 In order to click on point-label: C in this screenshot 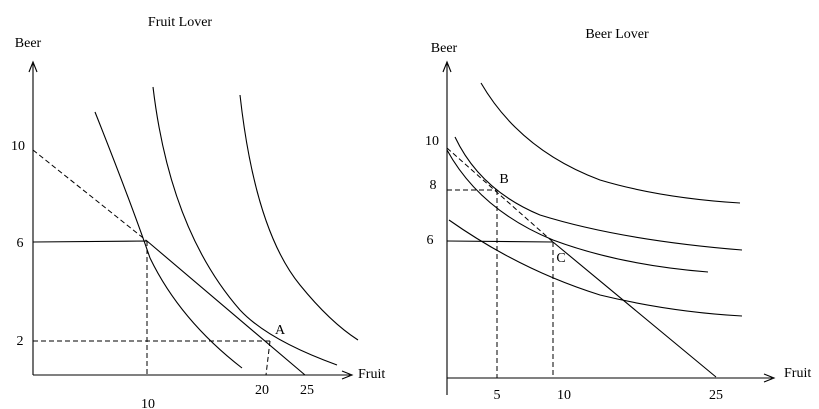, I will do `click(560, 258)`.